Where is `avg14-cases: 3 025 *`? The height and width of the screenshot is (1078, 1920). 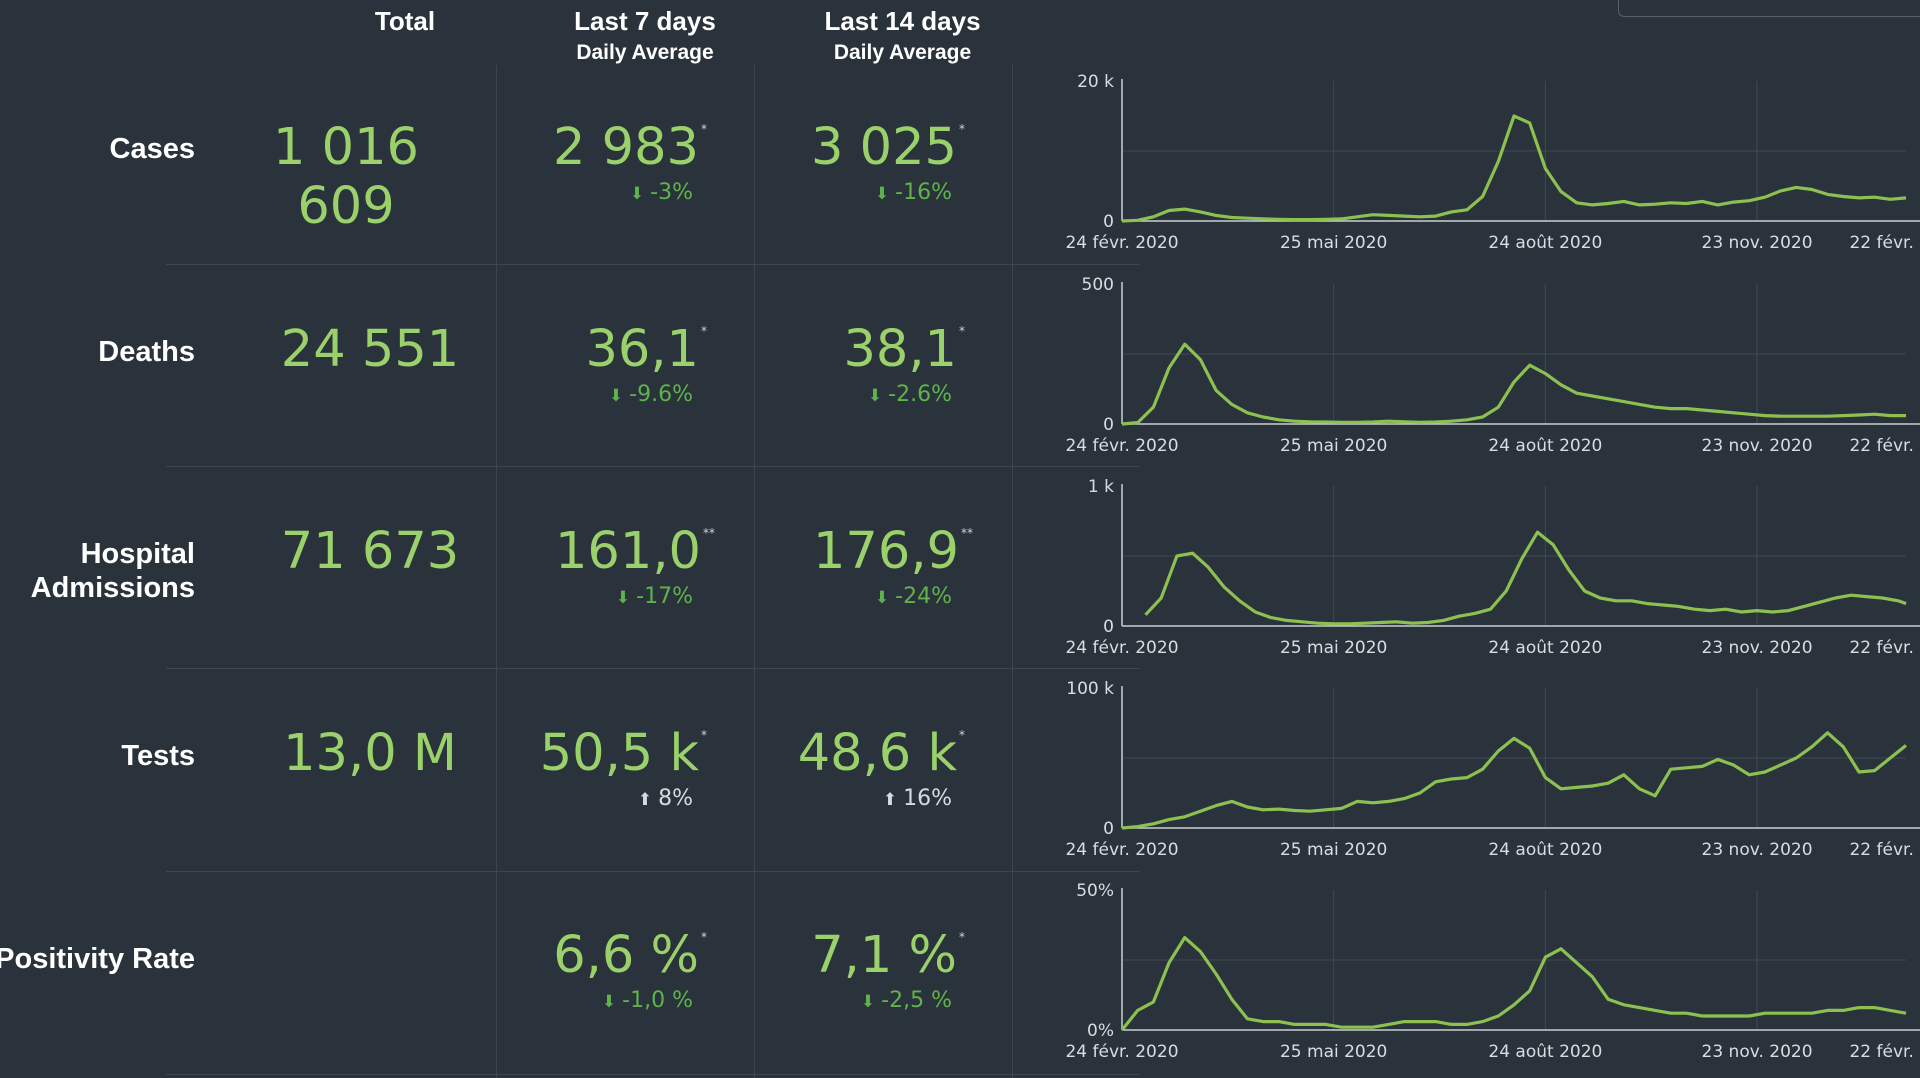 avg14-cases: 3 025 * is located at coordinates (862, 147).